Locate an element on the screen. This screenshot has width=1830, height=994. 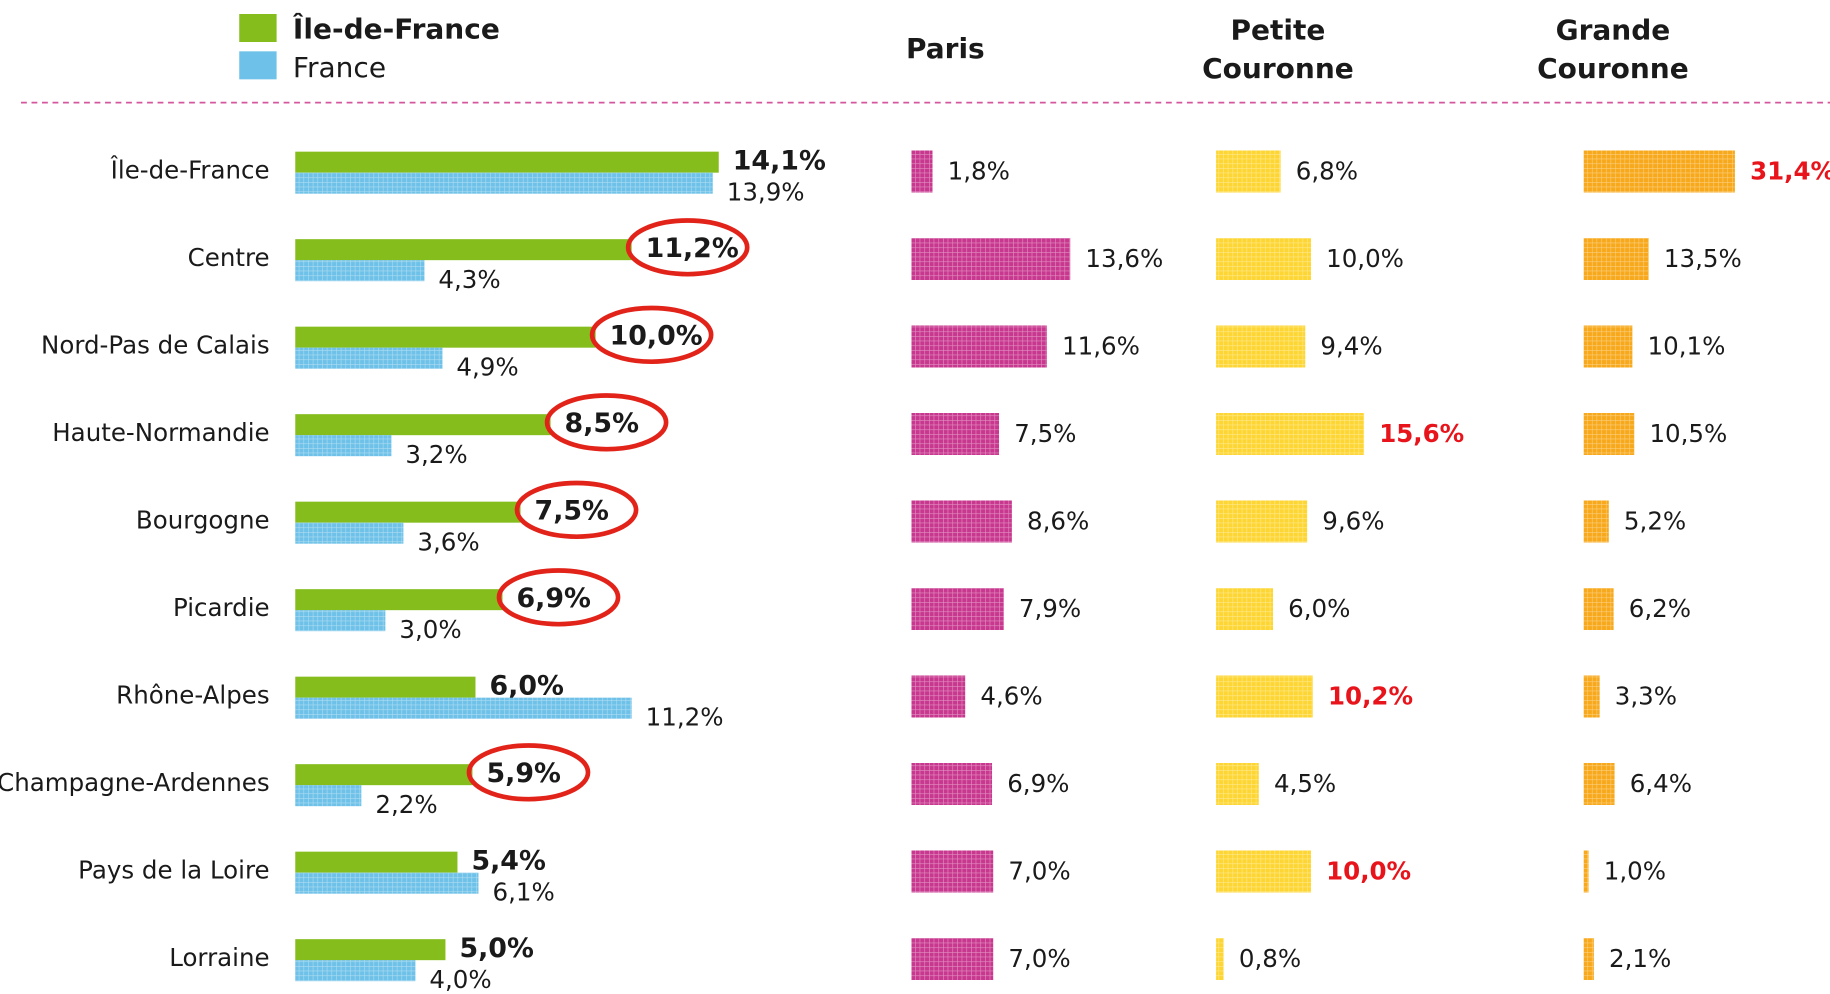
value-label: 11,6% is located at coordinates (1101, 346).